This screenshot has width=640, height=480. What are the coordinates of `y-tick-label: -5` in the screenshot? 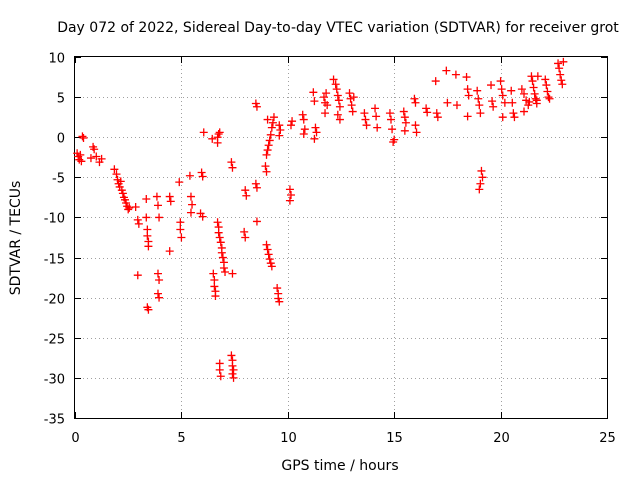 It's located at (58, 179).